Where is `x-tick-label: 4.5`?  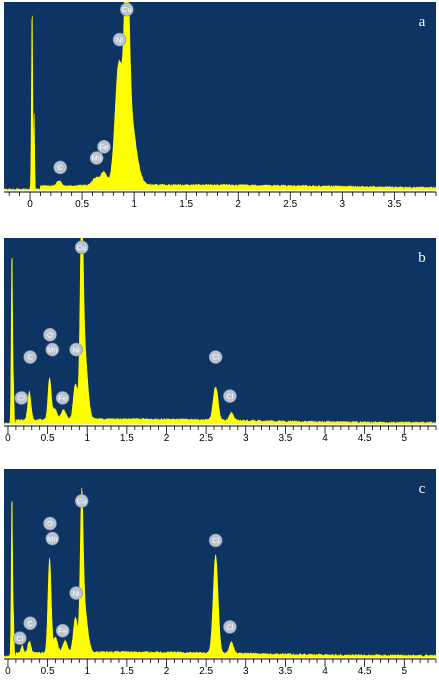 x-tick-label: 4.5 is located at coordinates (365, 671).